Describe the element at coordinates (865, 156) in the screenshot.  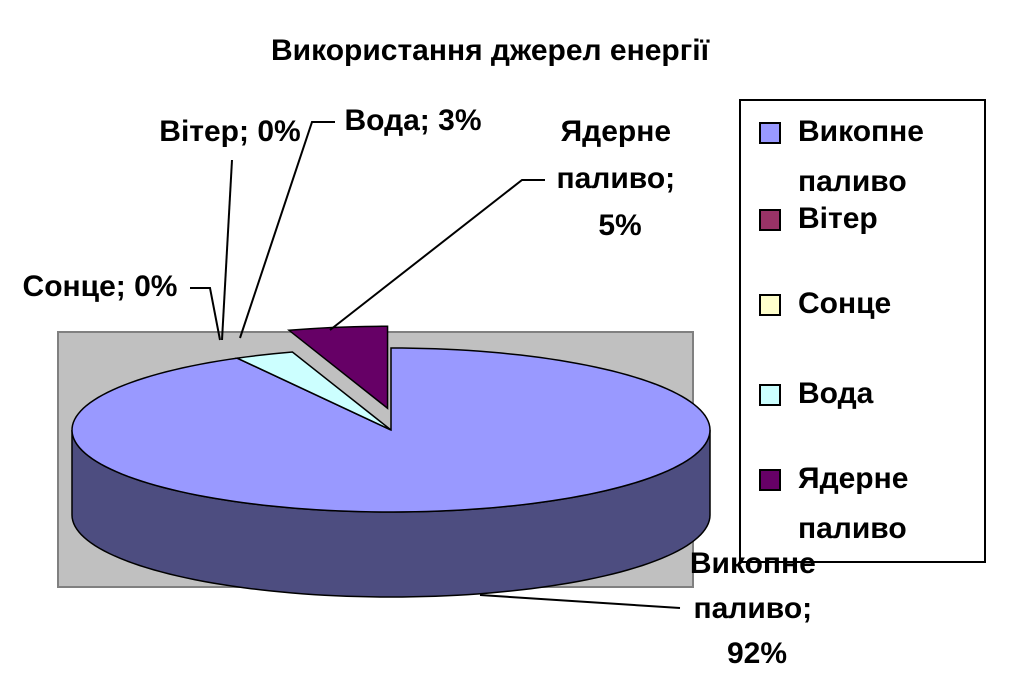
I see `legend-label: Викопне паливо` at that location.